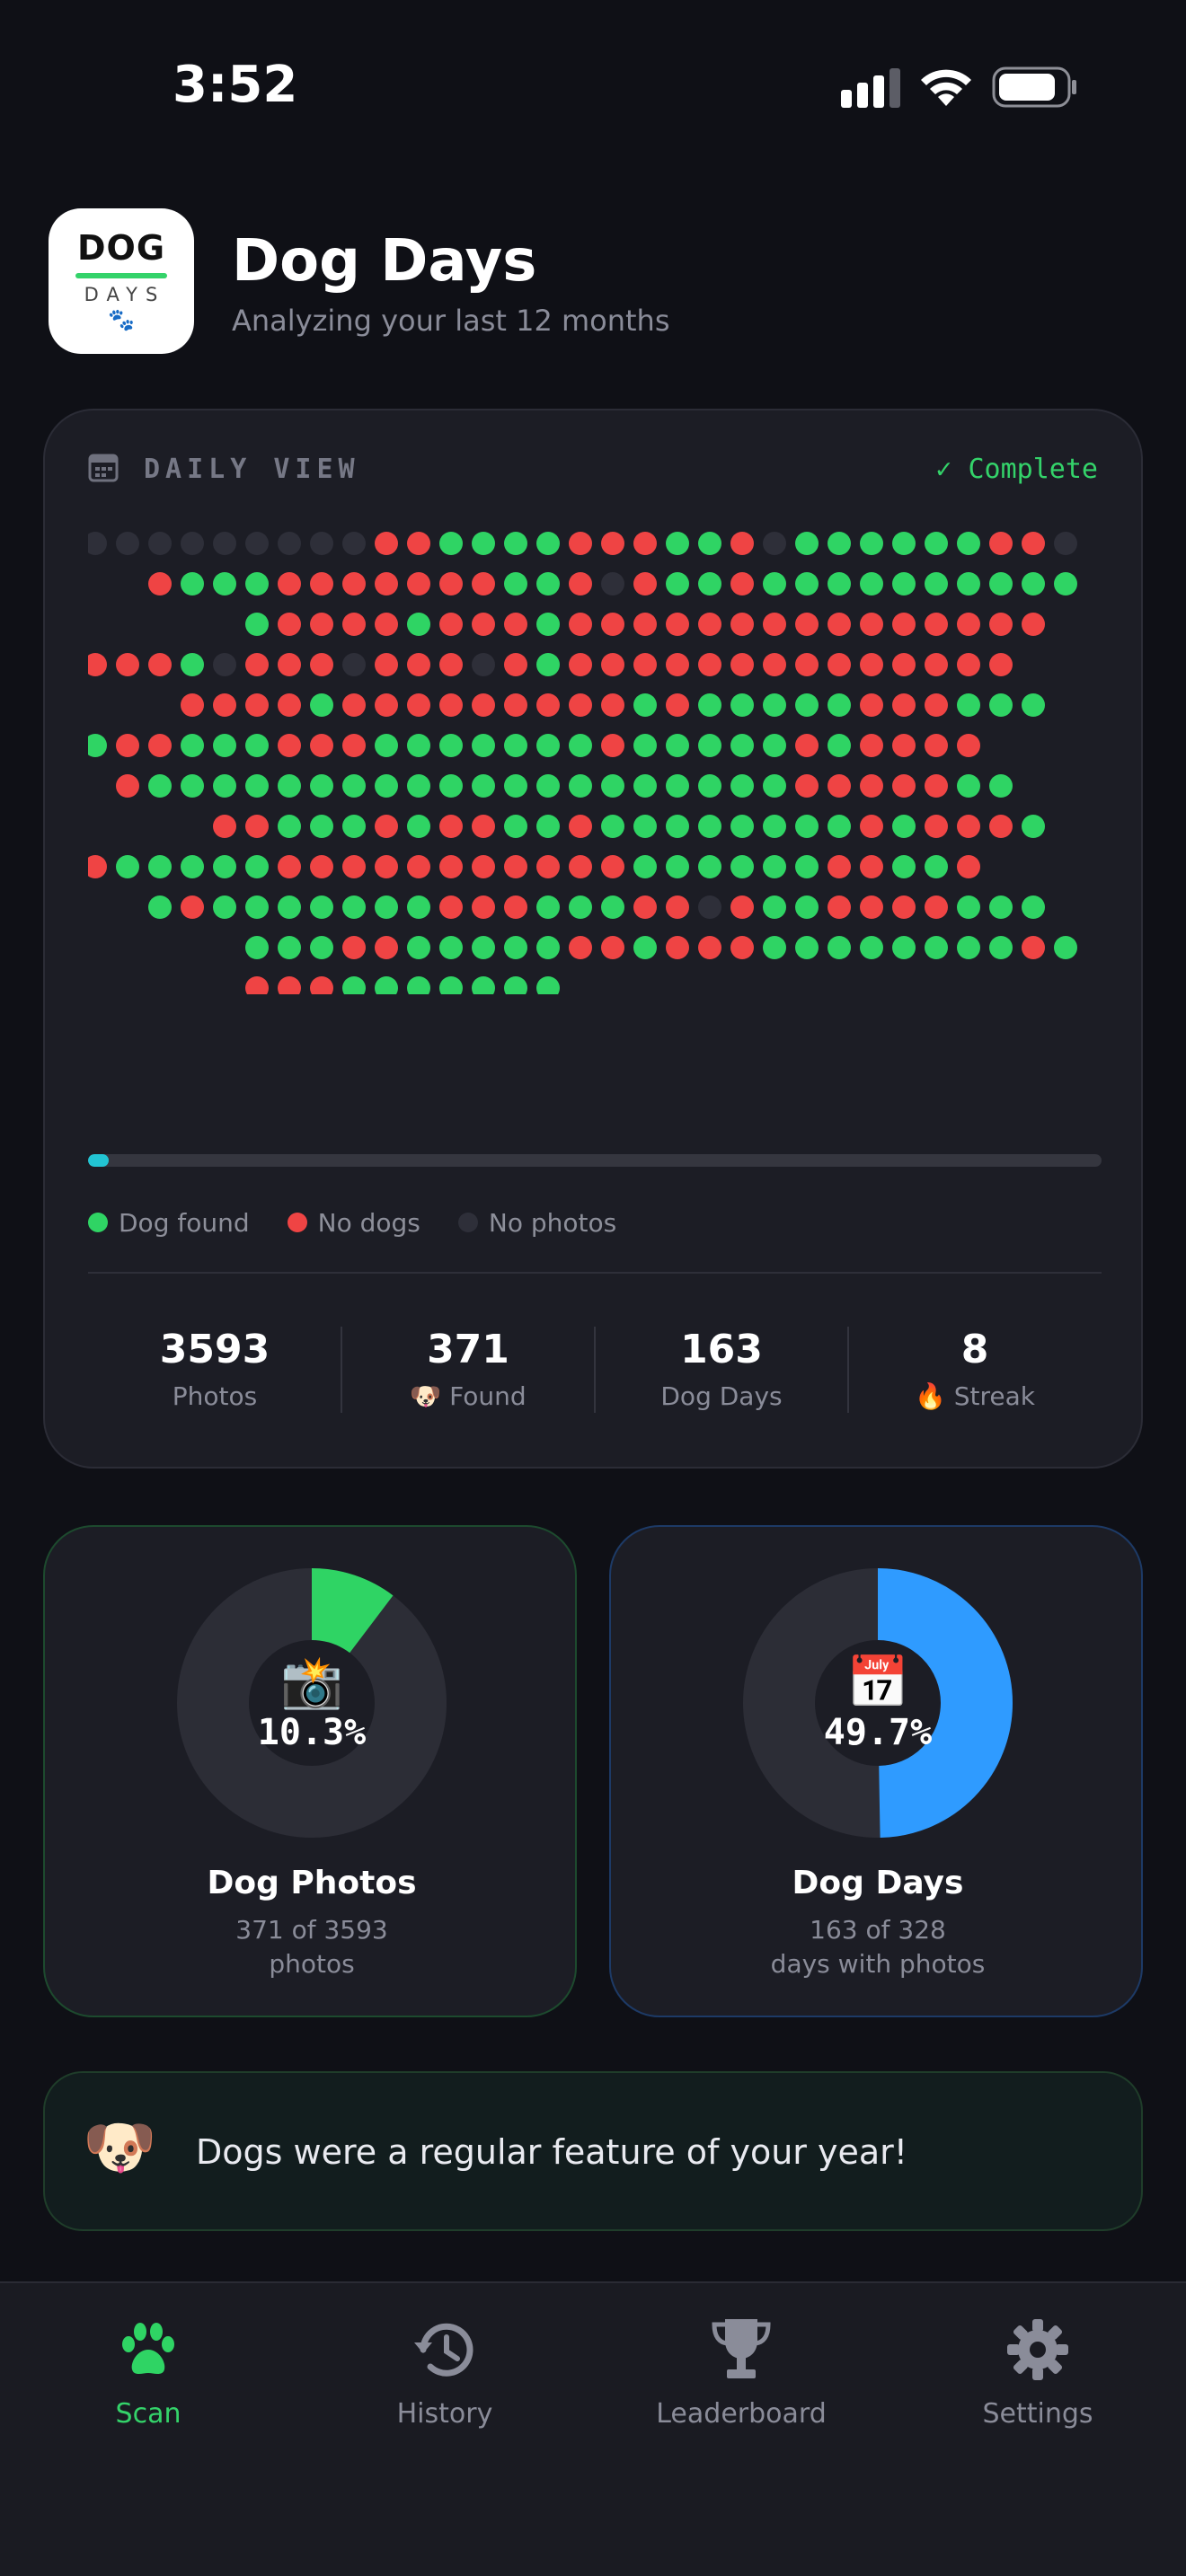 The height and width of the screenshot is (2576, 1186). Describe the element at coordinates (595, 1273) in the screenshot. I see `divider` at that location.